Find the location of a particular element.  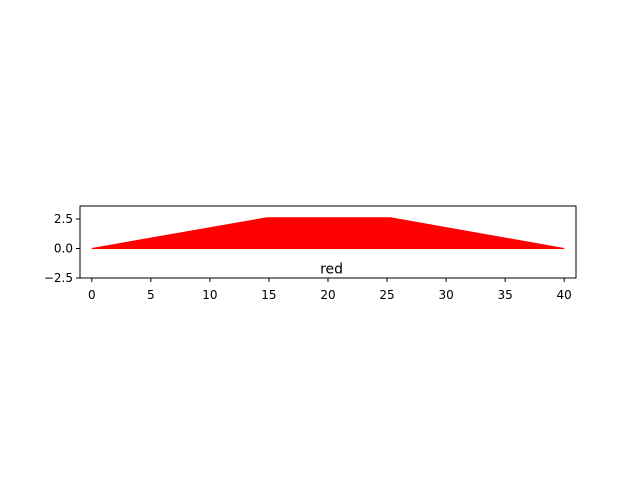

x-tick-label: 10 is located at coordinates (209, 295).